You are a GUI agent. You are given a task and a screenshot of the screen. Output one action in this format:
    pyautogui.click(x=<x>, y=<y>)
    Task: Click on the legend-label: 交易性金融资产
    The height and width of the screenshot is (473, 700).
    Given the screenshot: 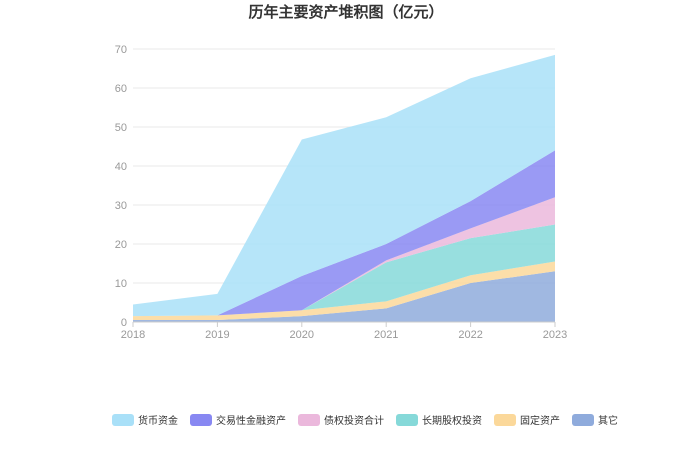 What is the action you would take?
    pyautogui.click(x=251, y=420)
    